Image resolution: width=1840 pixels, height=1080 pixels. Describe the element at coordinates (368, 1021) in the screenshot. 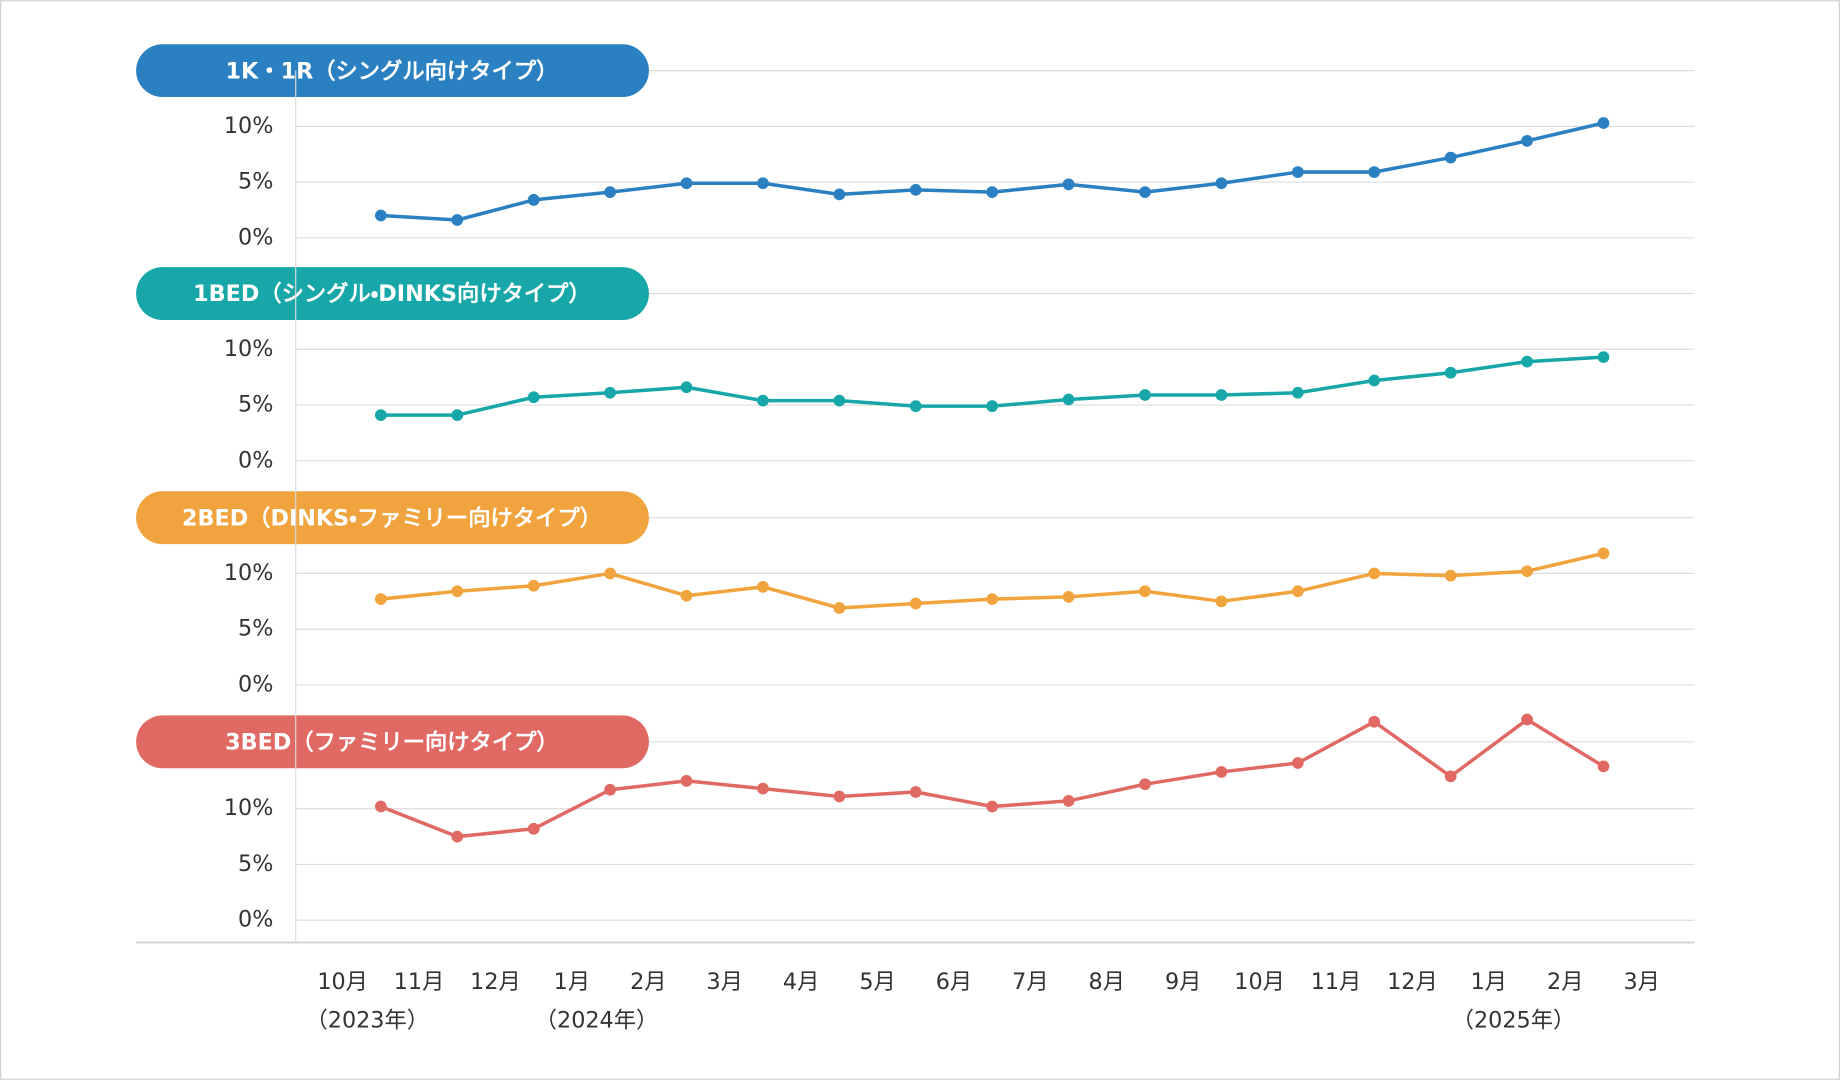

I see `x-tick-sublabel: （2023年）` at that location.